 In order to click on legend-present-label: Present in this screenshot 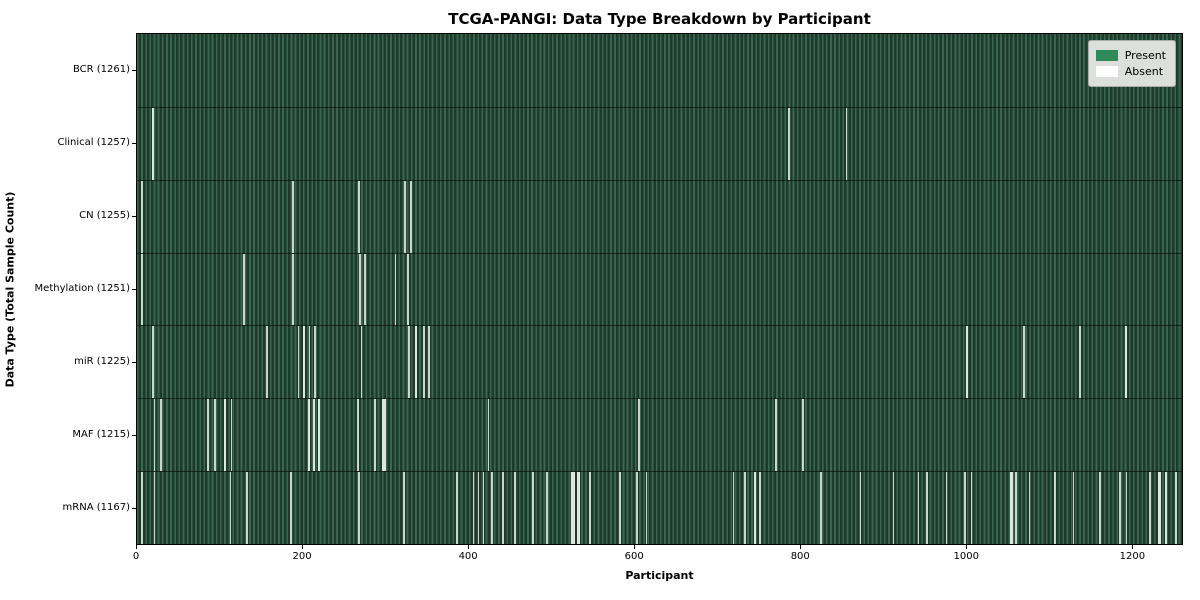, I will do `click(1145, 55)`.